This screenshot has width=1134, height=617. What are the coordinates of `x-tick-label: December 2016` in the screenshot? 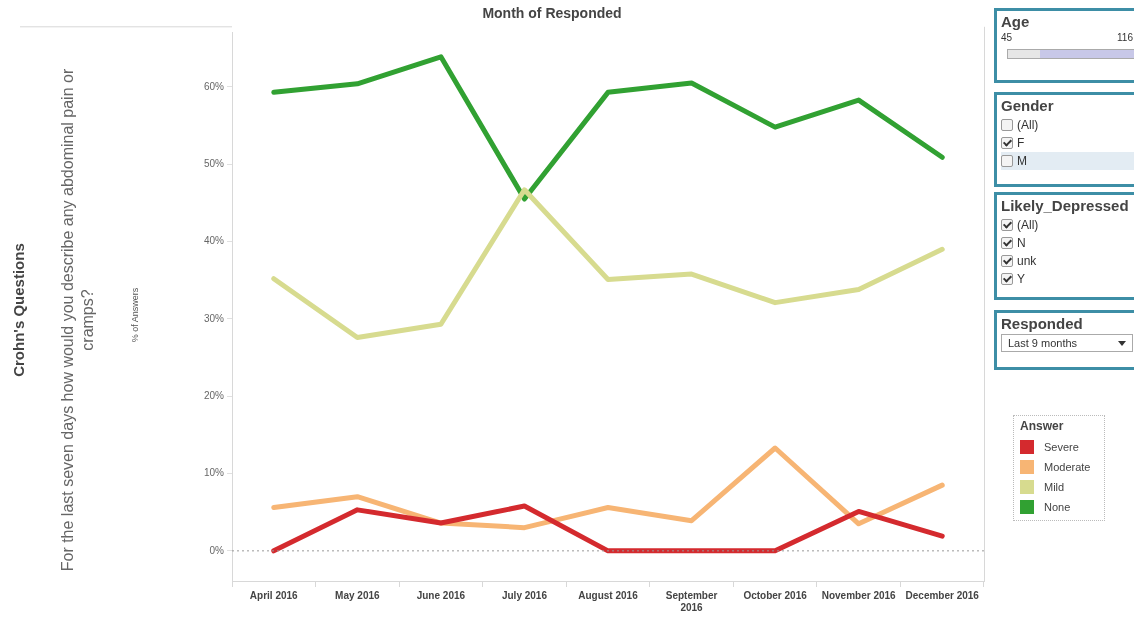 It's located at (942, 595).